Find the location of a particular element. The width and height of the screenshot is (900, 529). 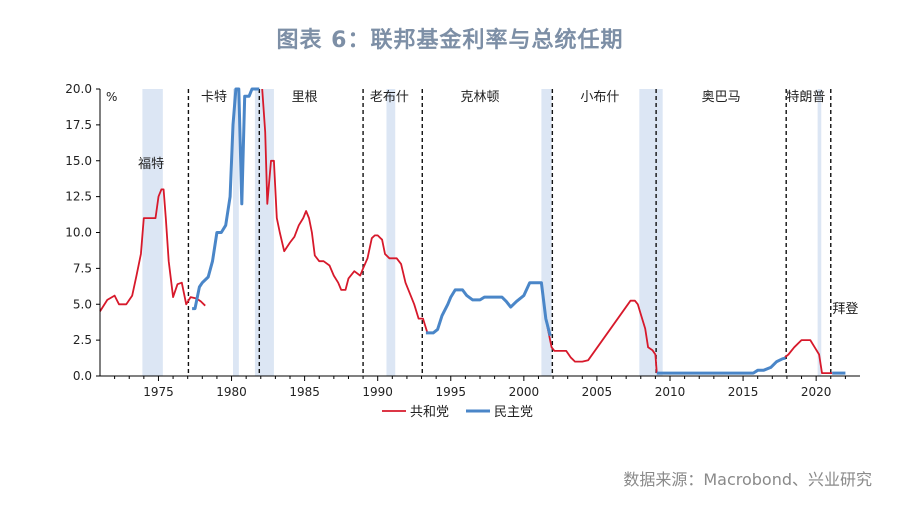

president-label: 特朗普 is located at coordinates (805, 97).